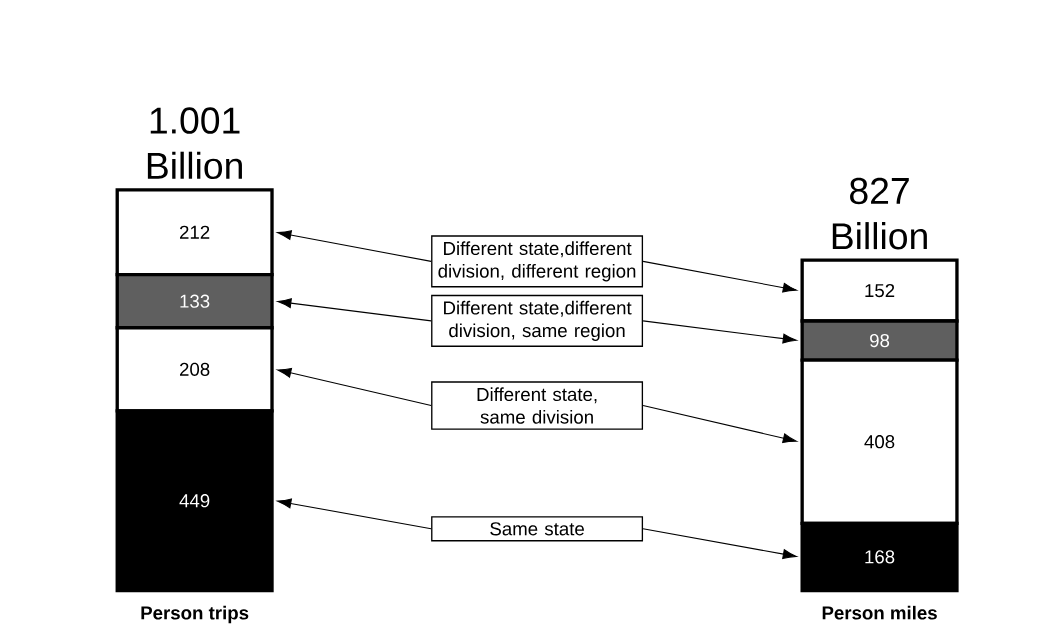 Image resolution: width=1057 pixels, height=644 pixels. I want to click on data-label: 208, so click(194, 369).